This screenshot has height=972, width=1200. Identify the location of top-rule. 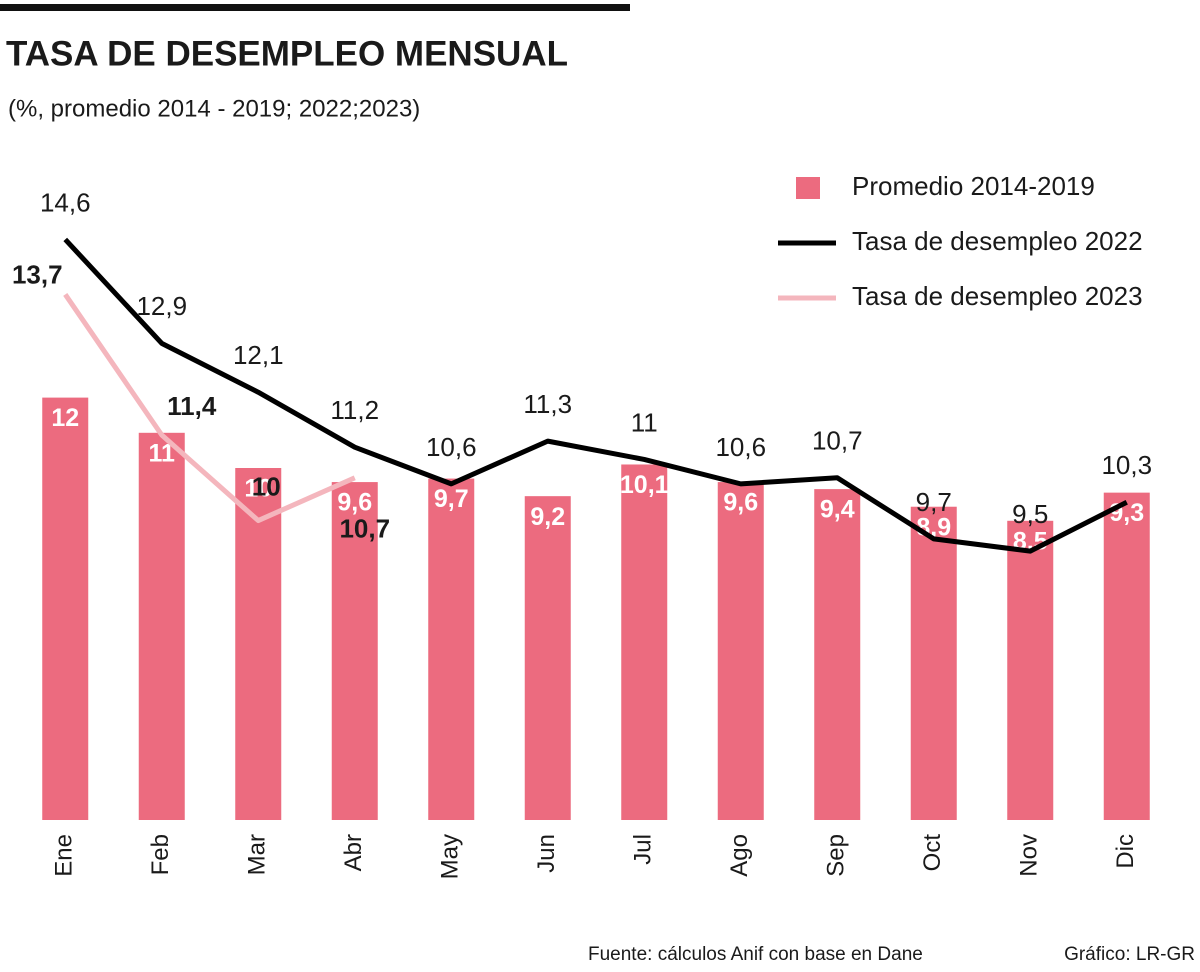
(315, 7).